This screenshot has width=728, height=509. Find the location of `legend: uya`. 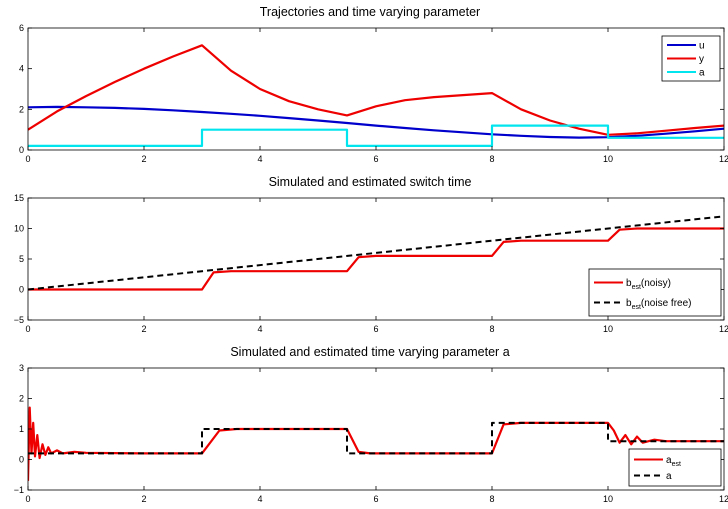

legend: uya is located at coordinates (691, 58).